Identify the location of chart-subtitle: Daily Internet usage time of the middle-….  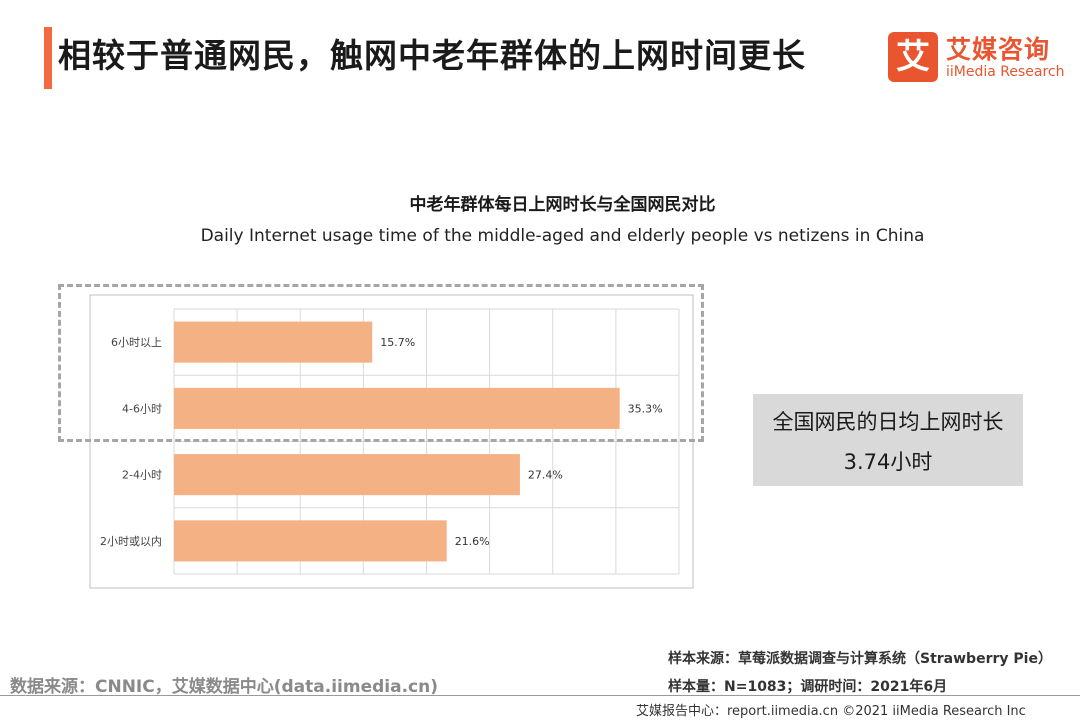
(562, 236).